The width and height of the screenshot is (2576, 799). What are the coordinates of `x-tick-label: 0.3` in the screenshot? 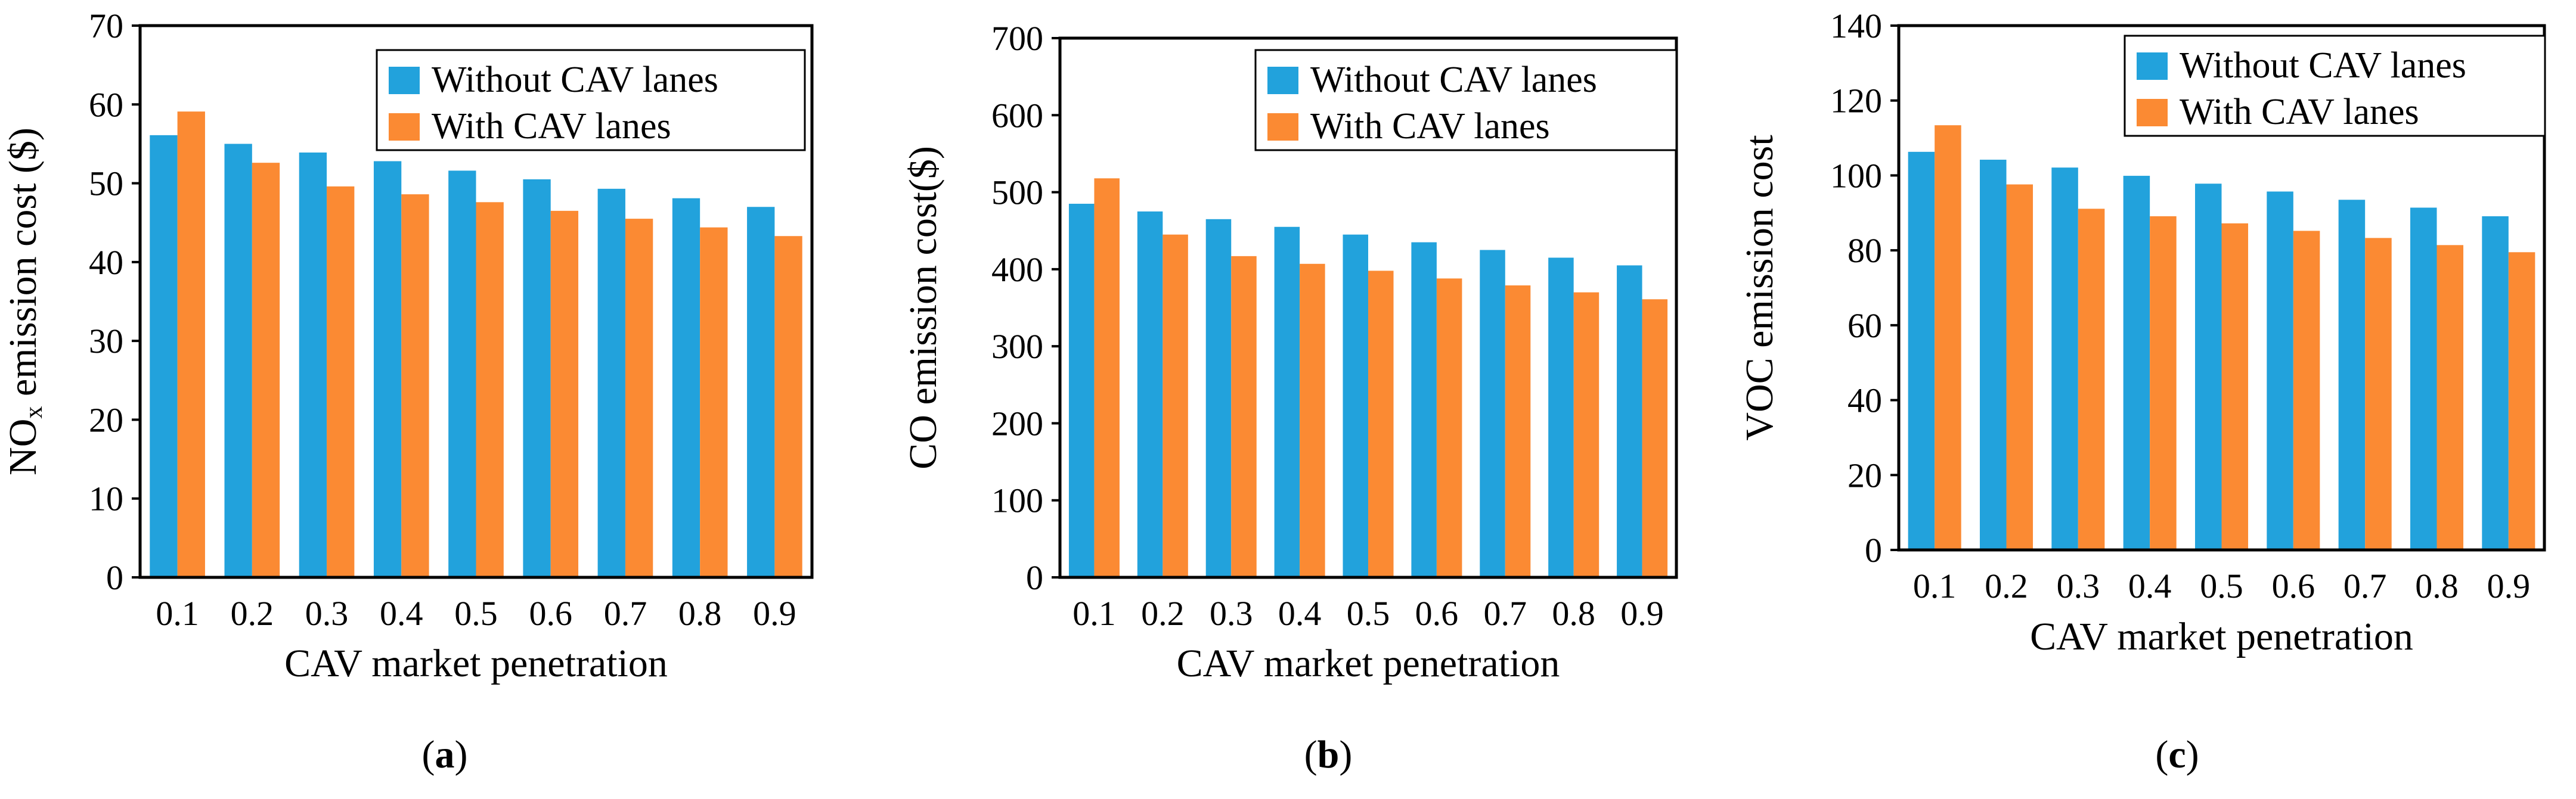 It's located at (2078, 586).